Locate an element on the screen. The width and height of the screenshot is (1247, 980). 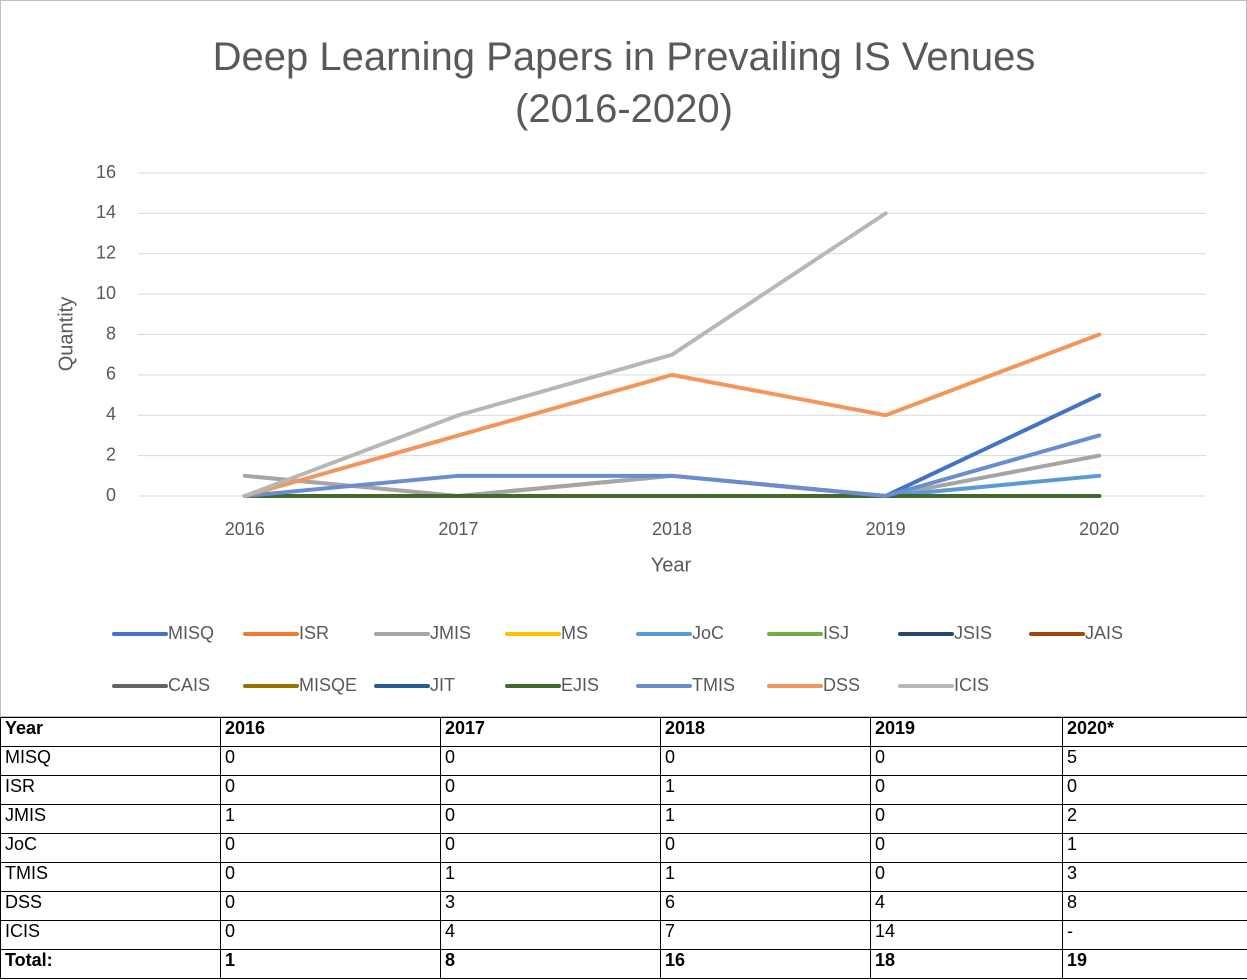
table-row: Year 2016 2017 2018 2019 2020* is located at coordinates (623, 732).